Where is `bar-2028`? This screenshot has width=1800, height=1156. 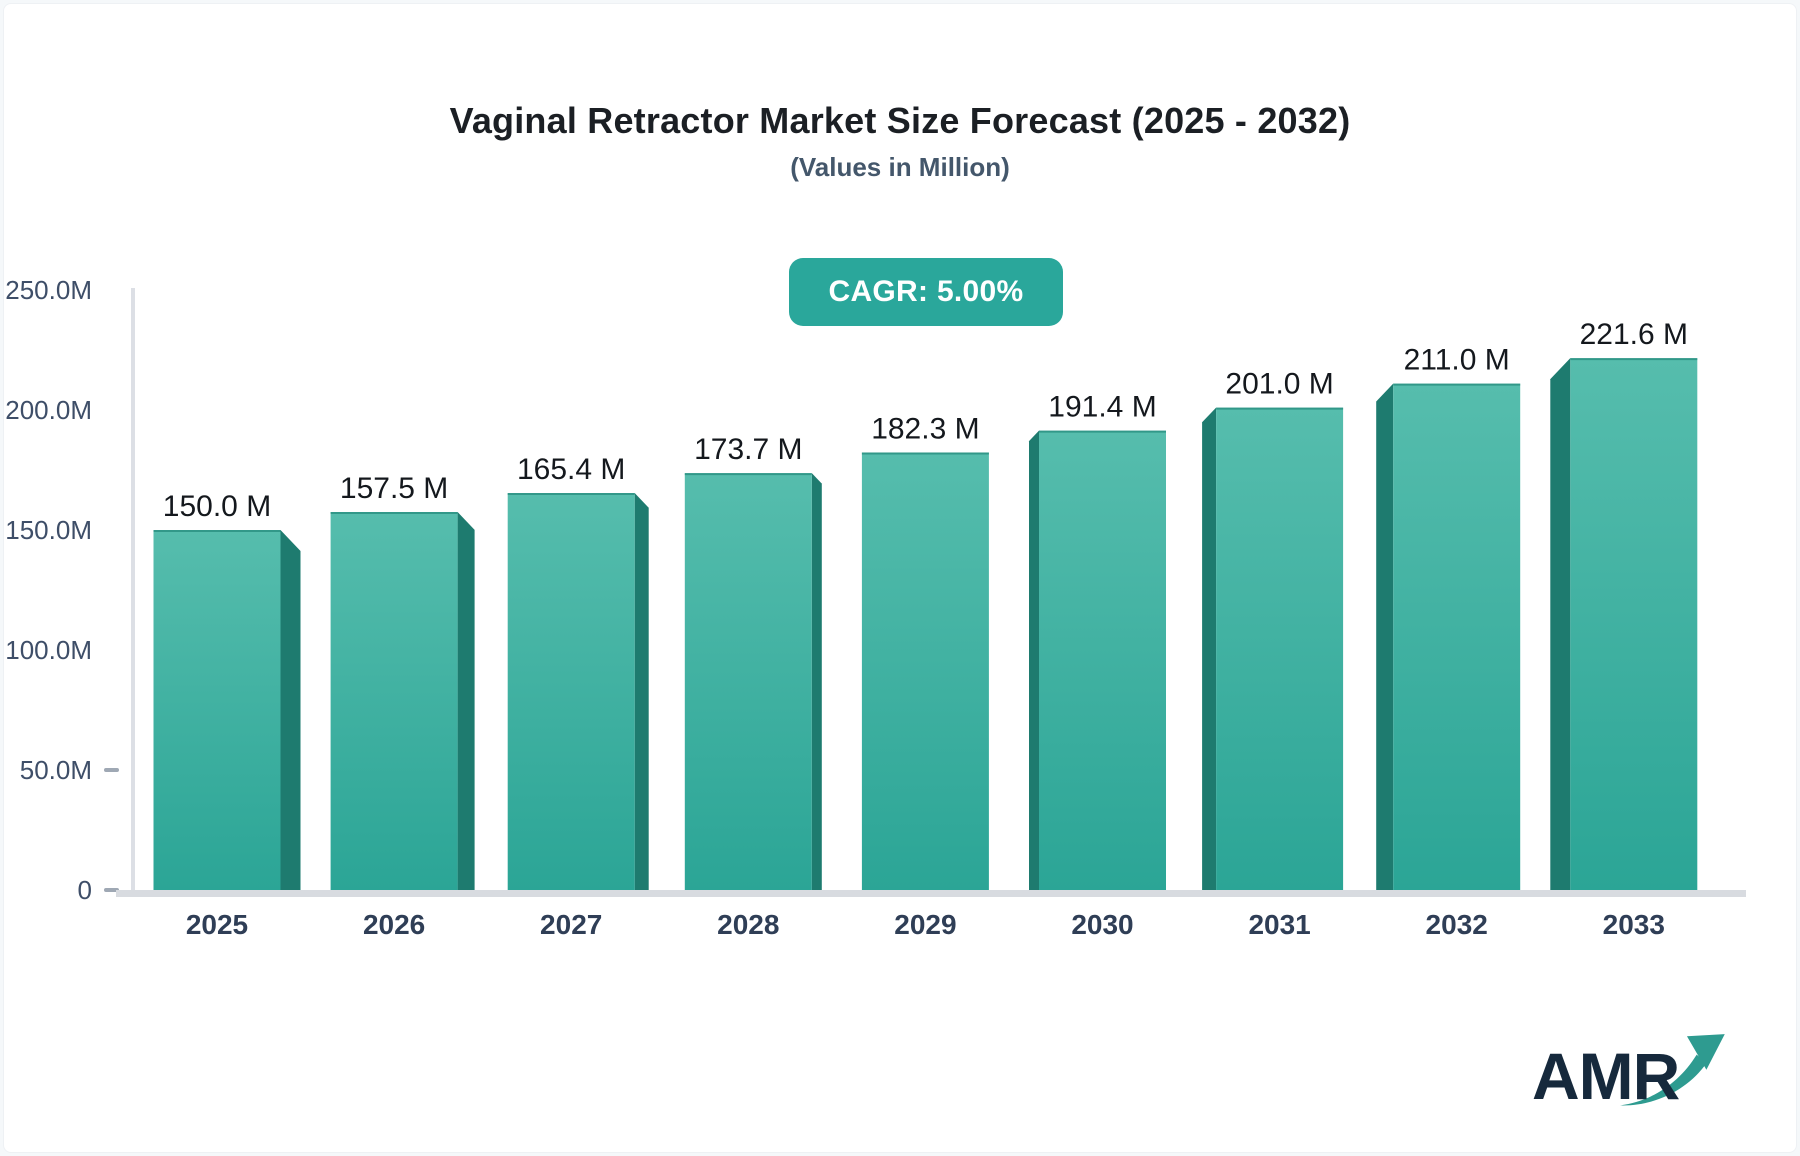 bar-2028 is located at coordinates (748, 681).